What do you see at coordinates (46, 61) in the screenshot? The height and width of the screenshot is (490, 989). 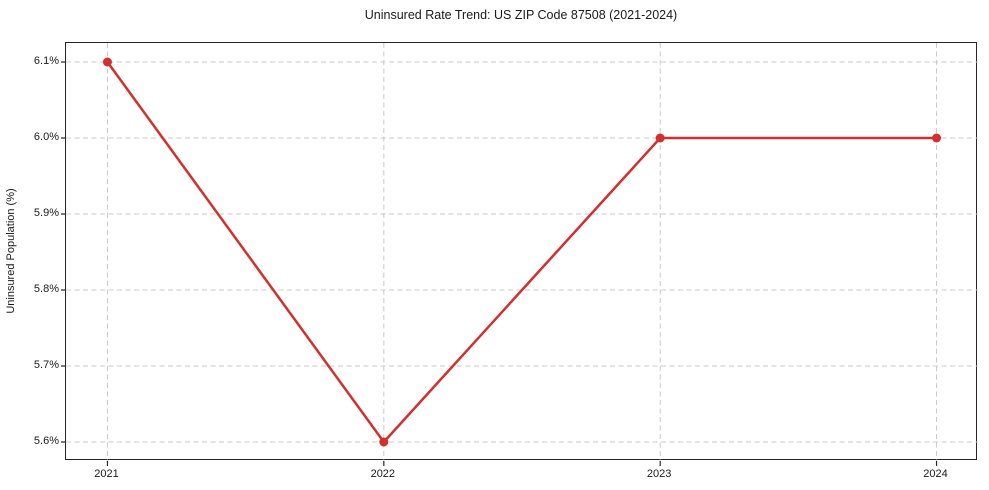 I see `y-tick-label: 6.1%` at bounding box center [46, 61].